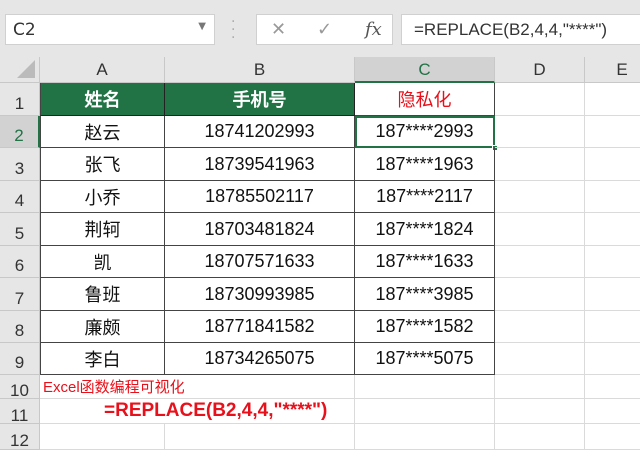 The image size is (640, 458). I want to click on cell-masked: 187****5075, so click(425, 359).